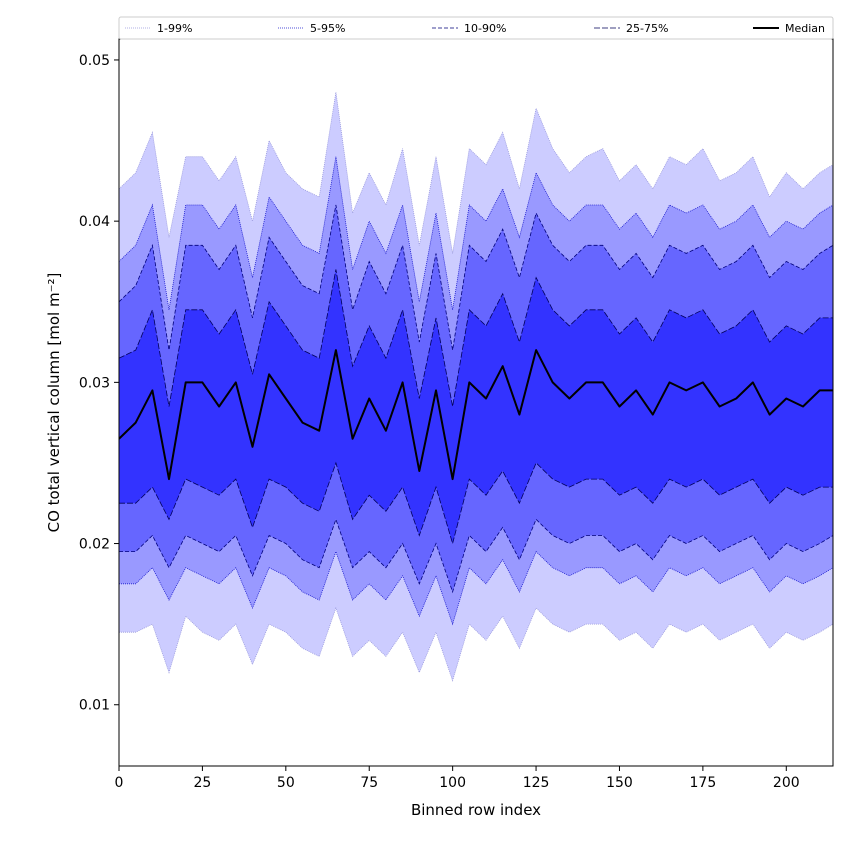  I want to click on x-tick-label: 25, so click(202, 783).